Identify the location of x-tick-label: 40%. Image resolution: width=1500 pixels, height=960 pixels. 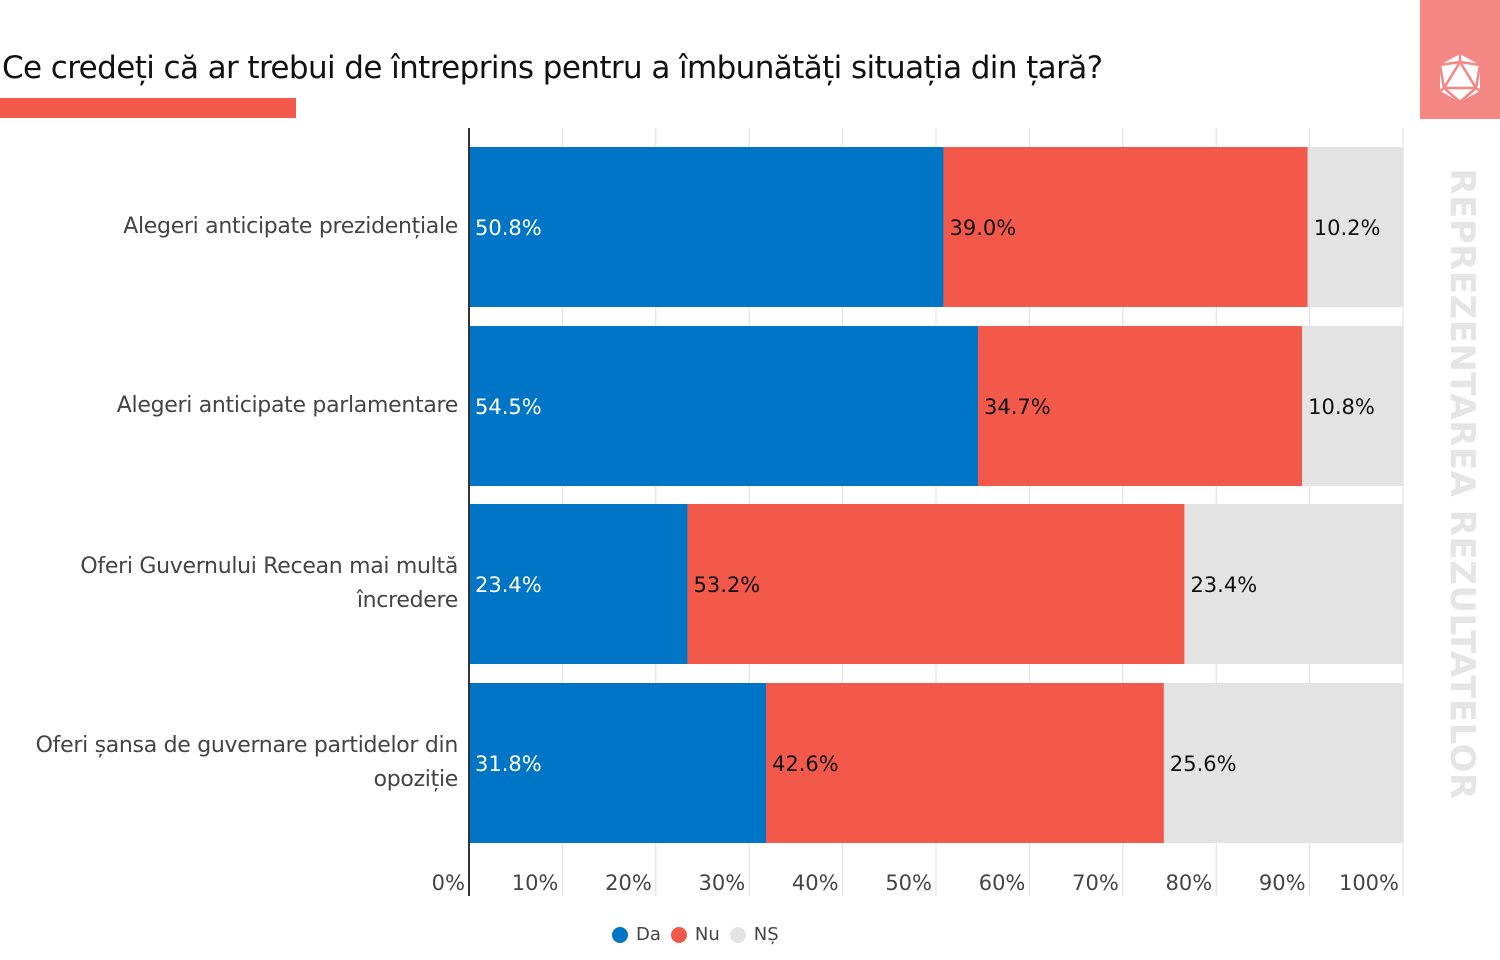
(815, 883).